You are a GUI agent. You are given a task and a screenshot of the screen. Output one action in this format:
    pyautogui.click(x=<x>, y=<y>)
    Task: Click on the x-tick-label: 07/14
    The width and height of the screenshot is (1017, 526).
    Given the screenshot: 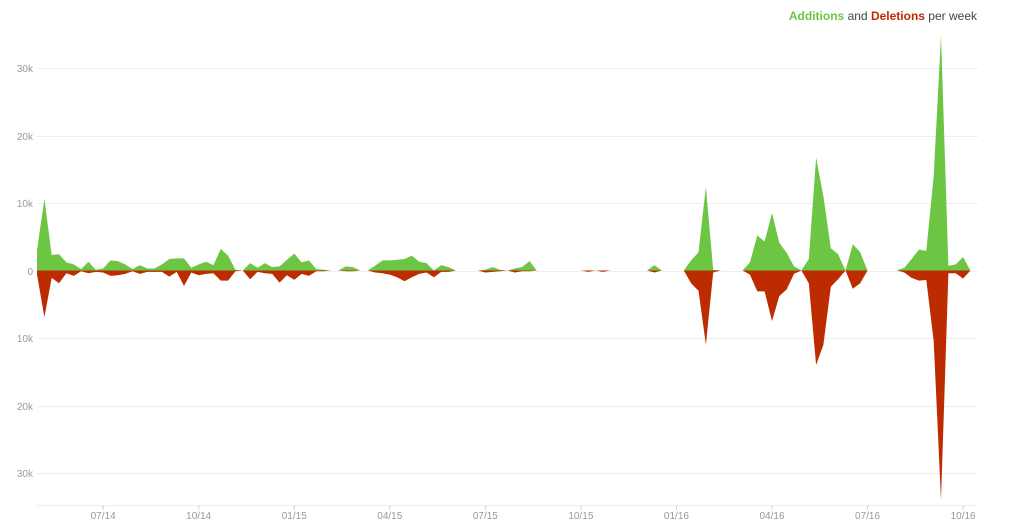 What is the action you would take?
    pyautogui.click(x=103, y=516)
    